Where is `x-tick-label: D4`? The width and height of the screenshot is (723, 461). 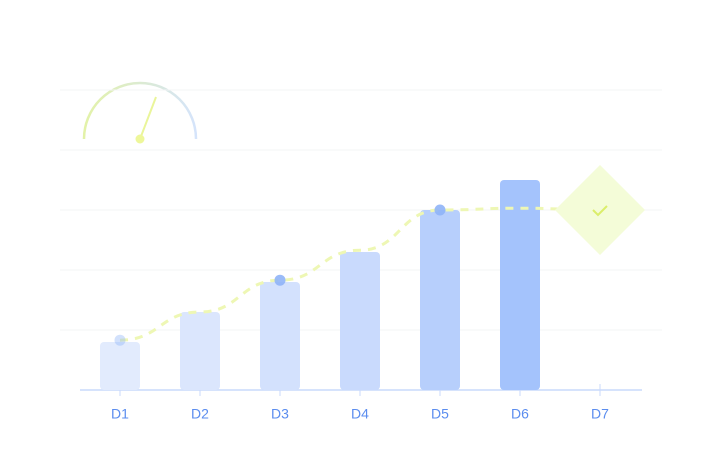
x-tick-label: D4 is located at coordinates (360, 414).